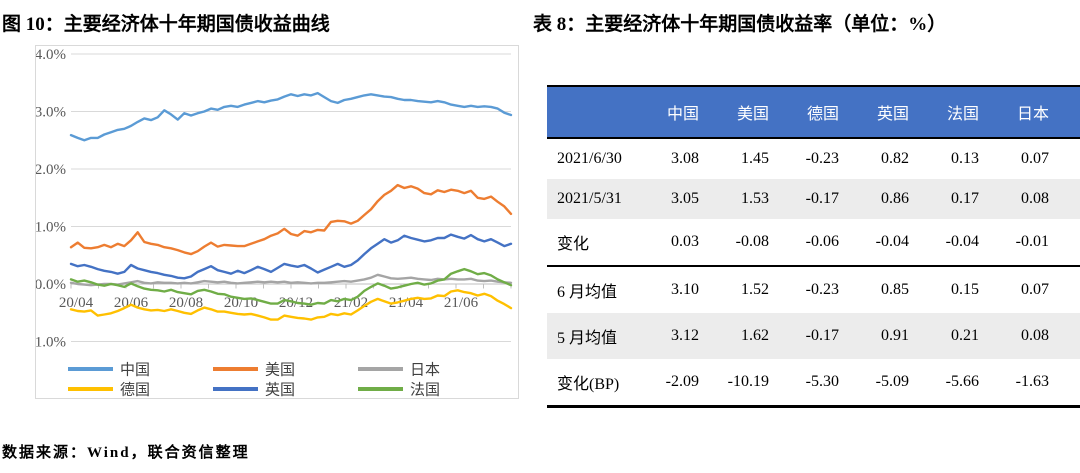 This screenshot has width=1080, height=473. I want to click on header-cell: 中国, so click(674, 112).